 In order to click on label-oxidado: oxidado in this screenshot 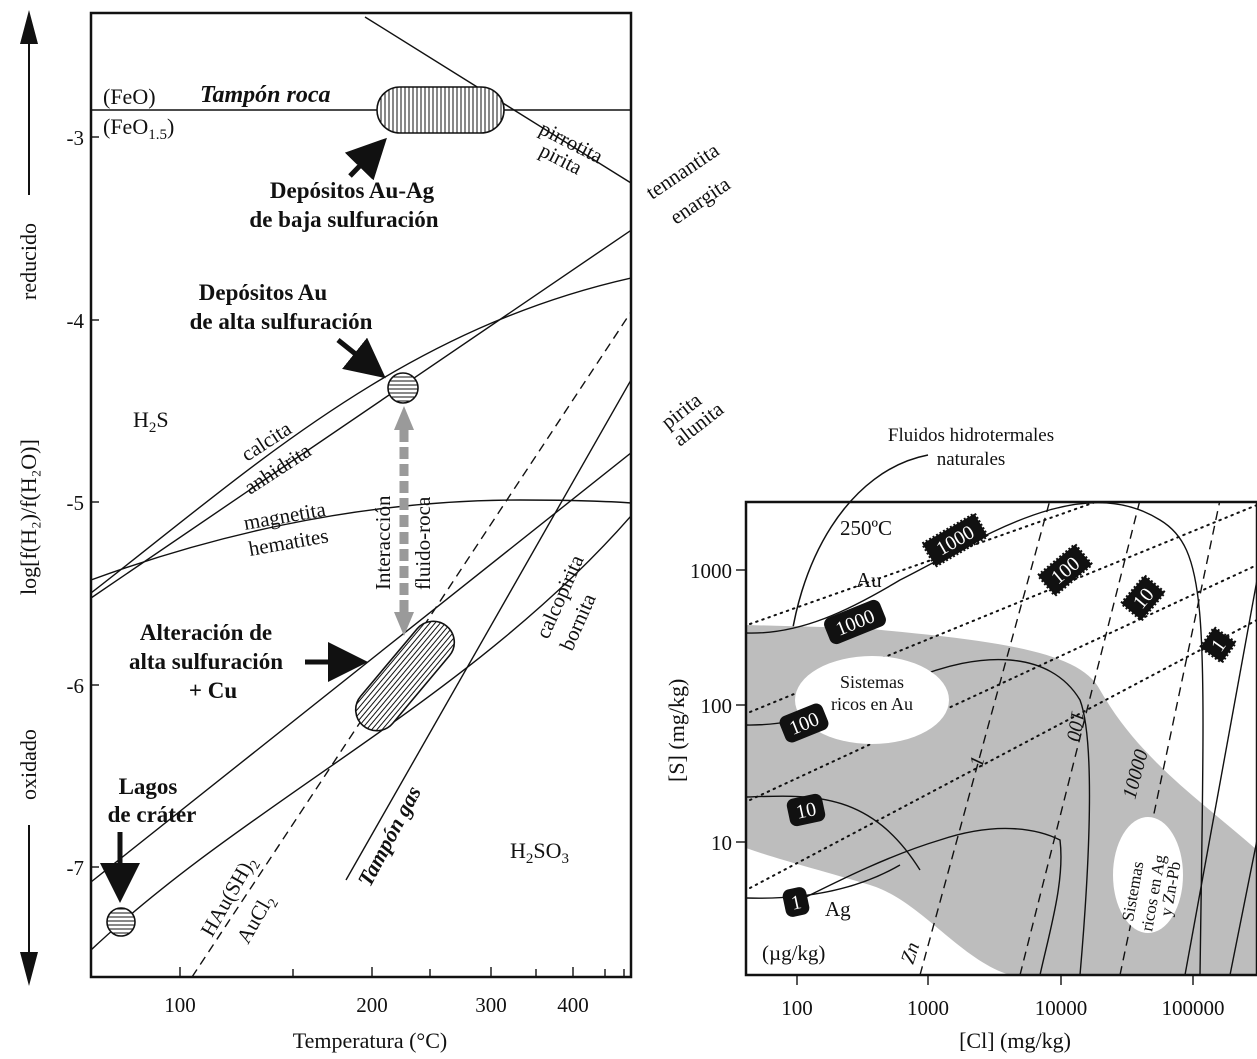, I will do `click(28, 764)`.